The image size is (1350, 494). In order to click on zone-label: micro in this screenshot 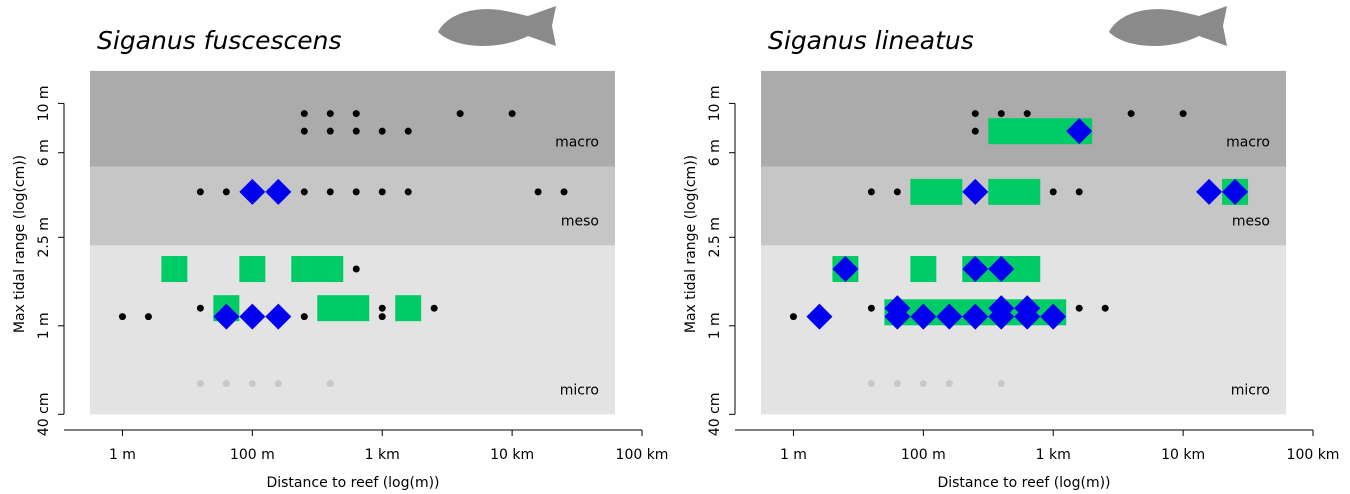, I will do `click(579, 390)`.